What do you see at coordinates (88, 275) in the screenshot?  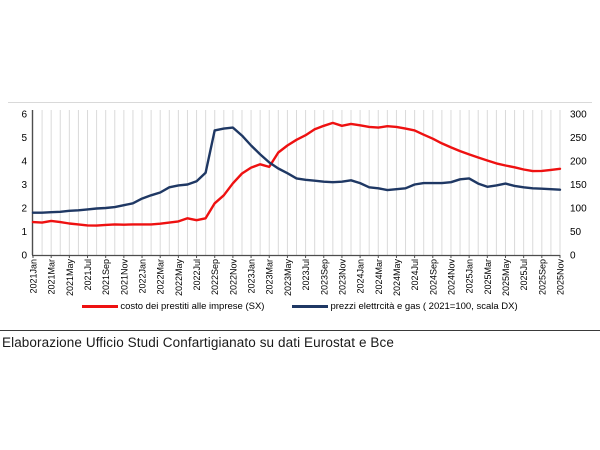 I see `x-tick-label: 2021Jul` at bounding box center [88, 275].